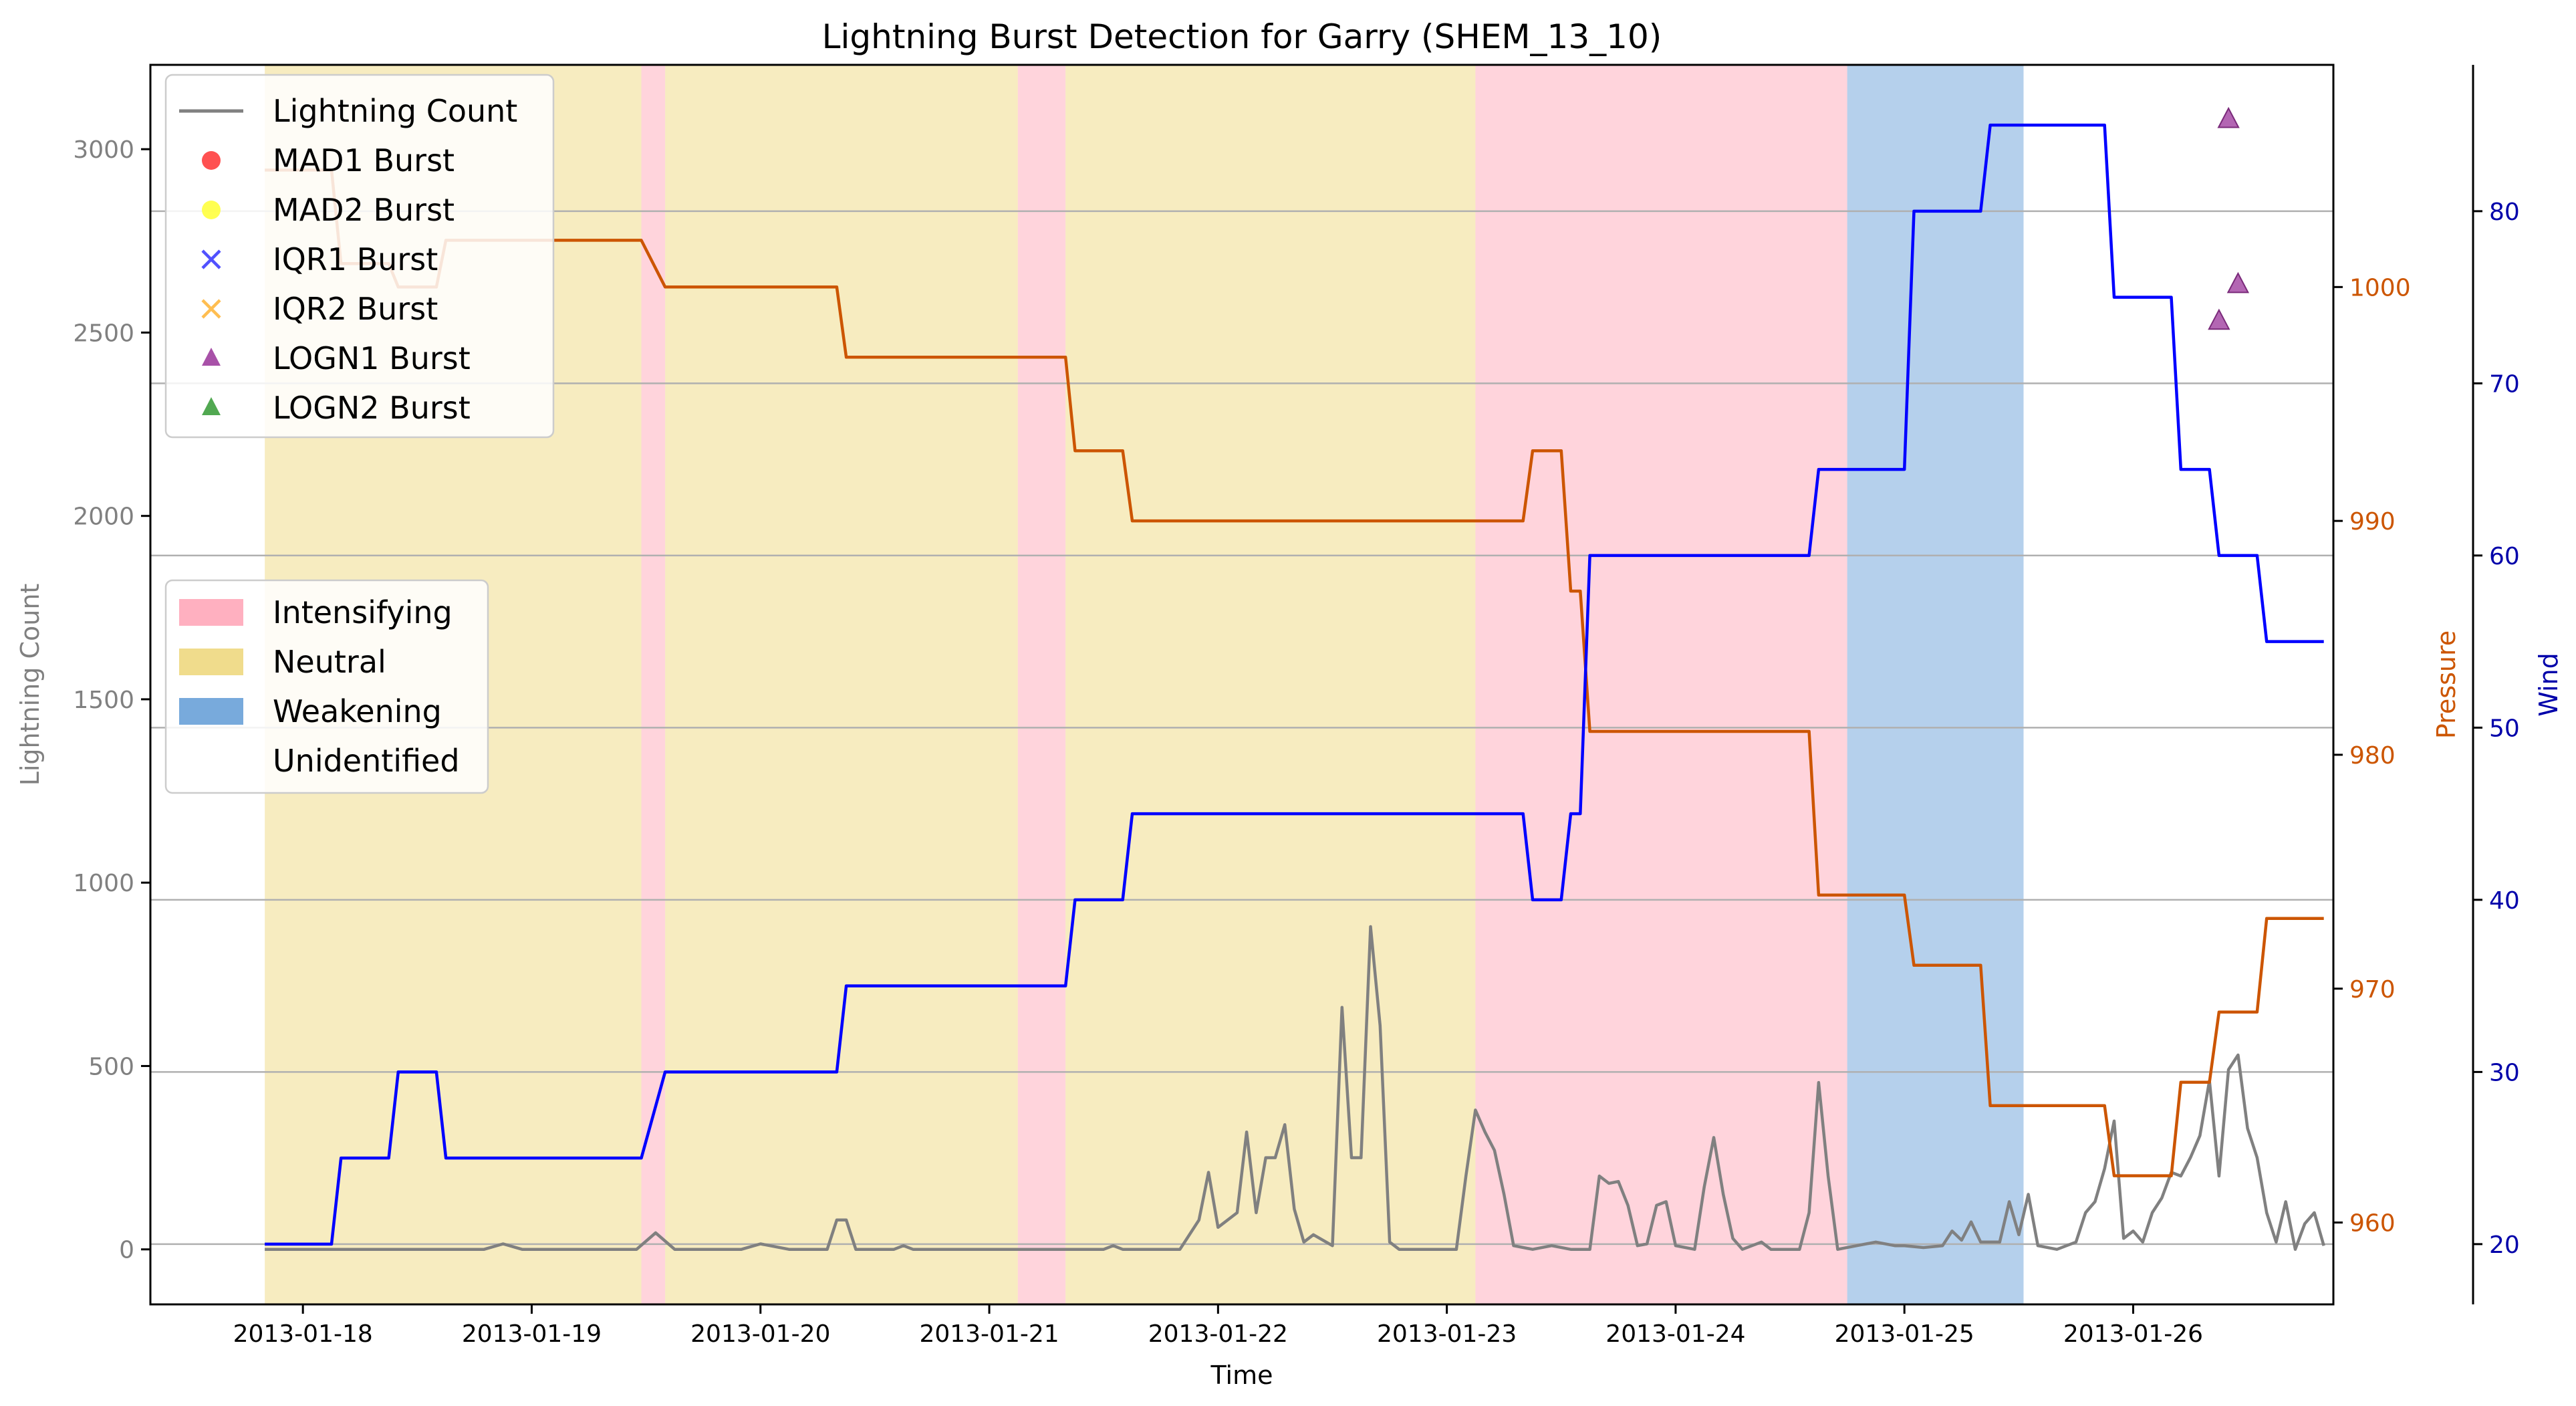  I want to click on legend-series-label: IQR1 Burst, so click(355, 259).